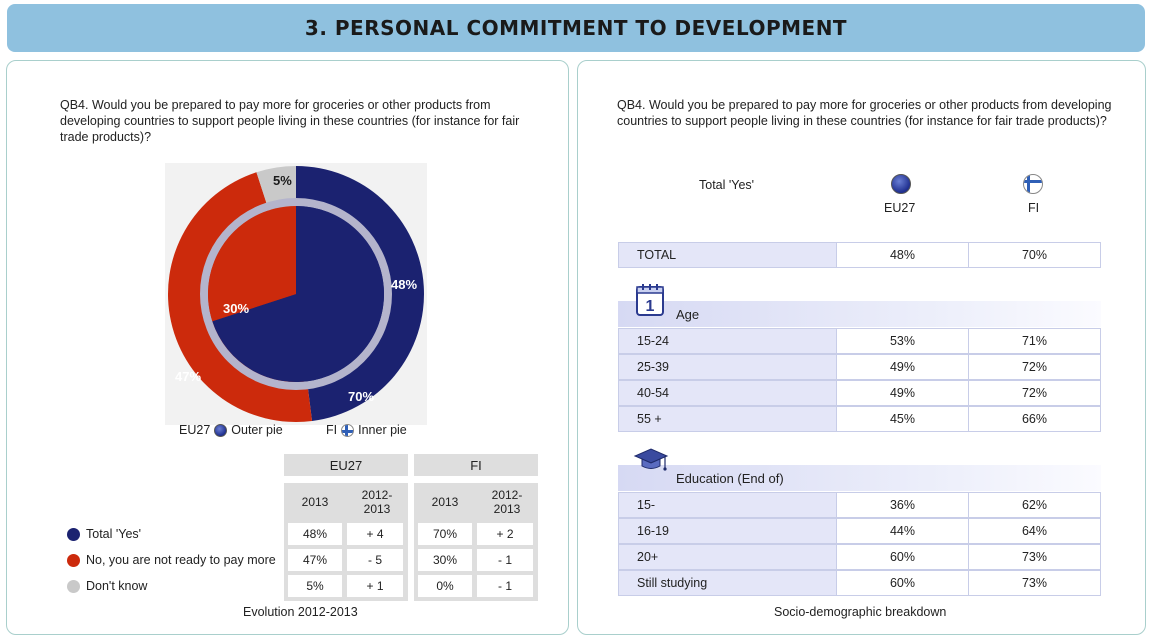 This screenshot has width=1151, height=639. Describe the element at coordinates (445, 560) in the screenshot. I see `cell-fi-2013: 30%` at that location.